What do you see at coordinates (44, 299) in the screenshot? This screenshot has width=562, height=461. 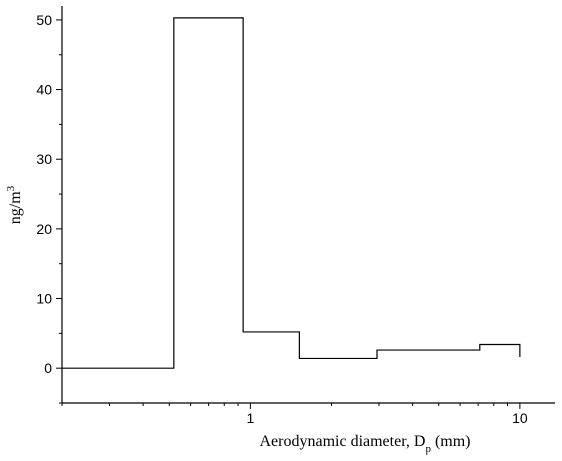 I see `y-tick-label: 10` at bounding box center [44, 299].